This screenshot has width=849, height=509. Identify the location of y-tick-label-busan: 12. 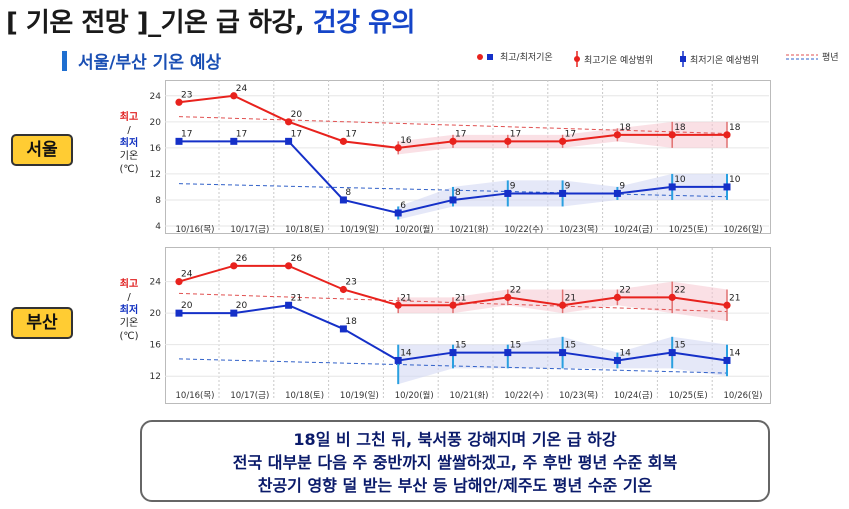
(155, 377).